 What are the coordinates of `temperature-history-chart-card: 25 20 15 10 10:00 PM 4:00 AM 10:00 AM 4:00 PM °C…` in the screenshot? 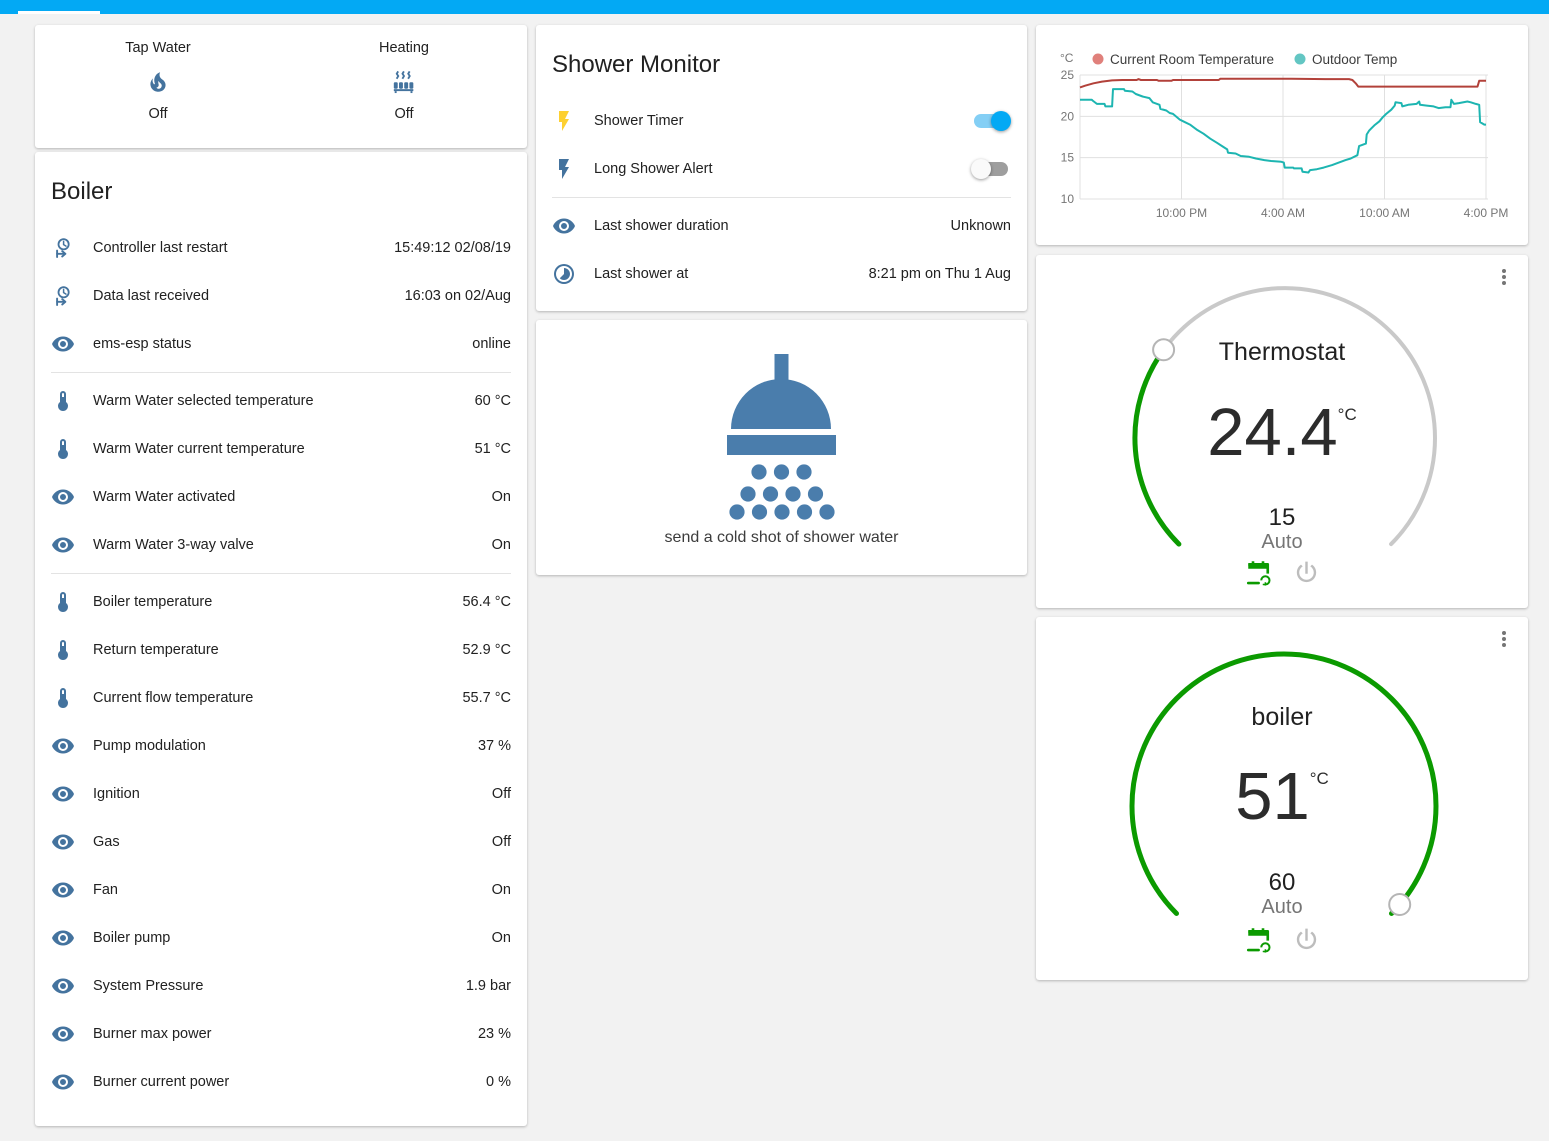 It's located at (1282, 135).